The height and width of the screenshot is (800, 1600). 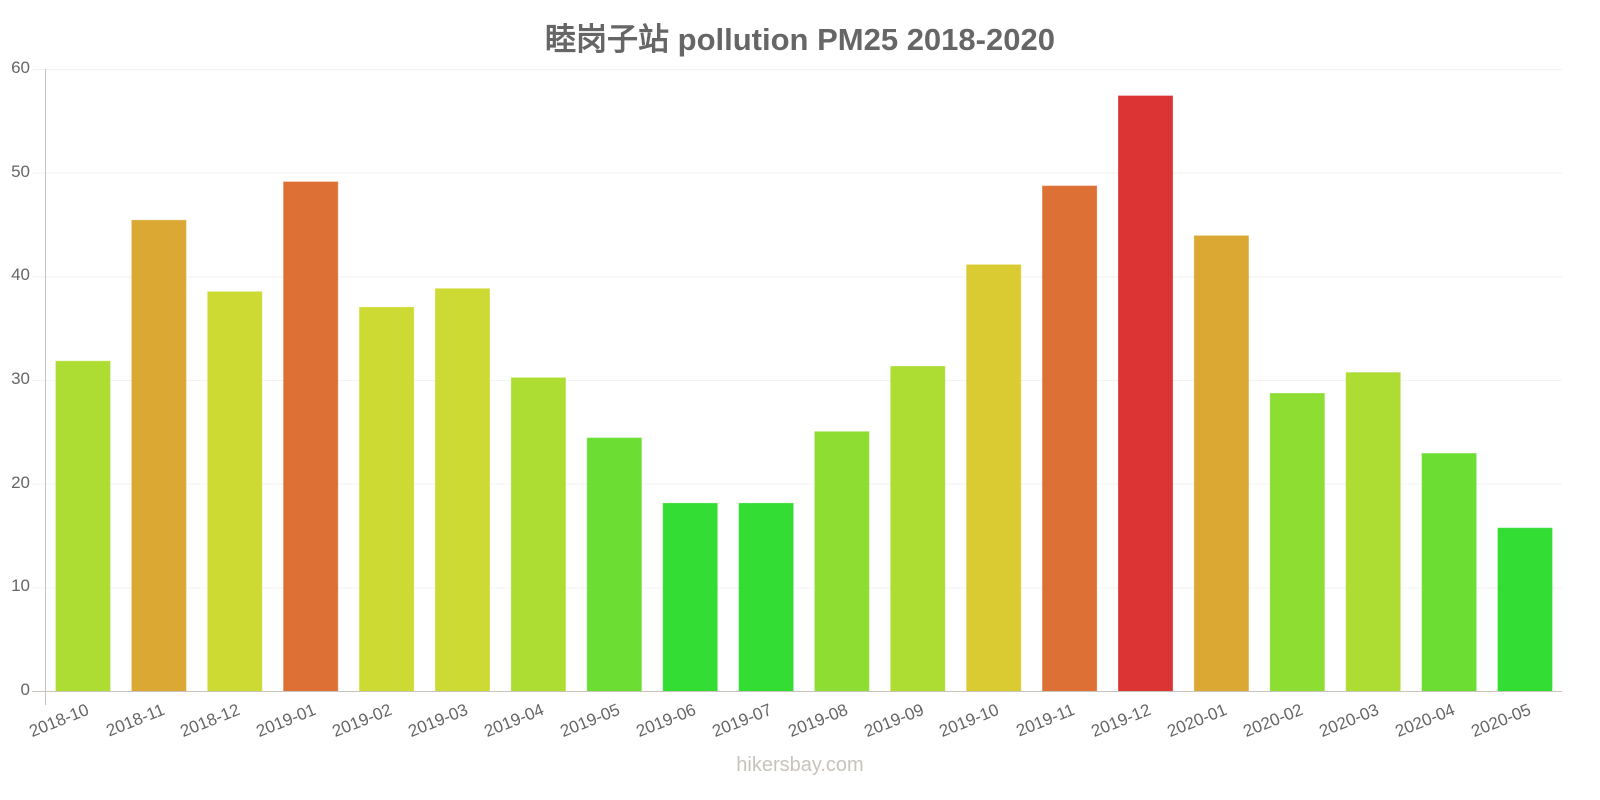 I want to click on y-tick-label: 50, so click(x=20, y=171).